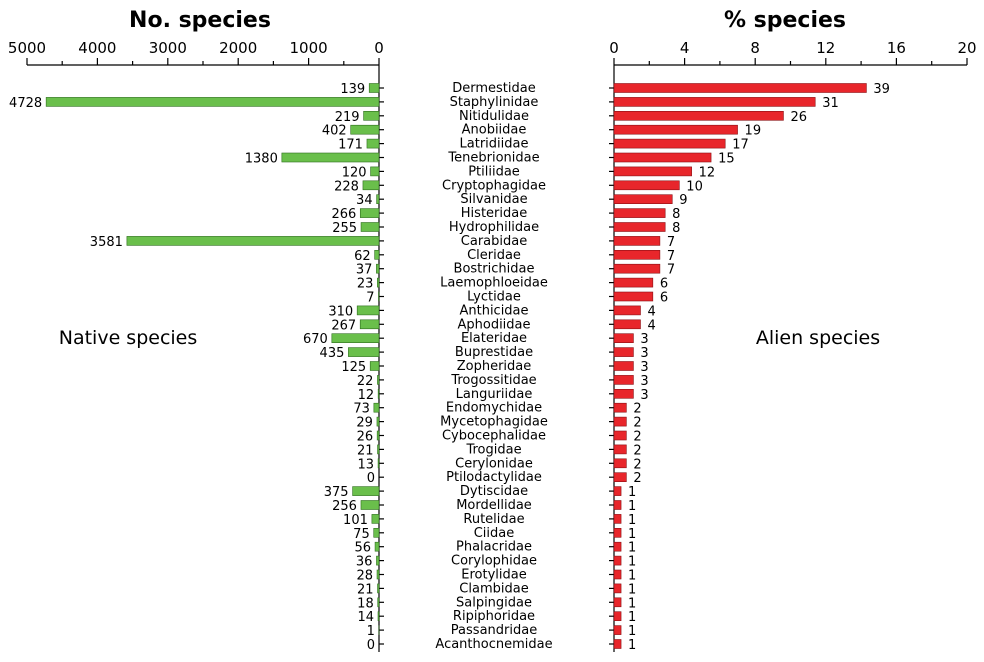 The image size is (984, 662). What do you see at coordinates (27, 48) in the screenshot?
I see `native-tick-label: 5000` at bounding box center [27, 48].